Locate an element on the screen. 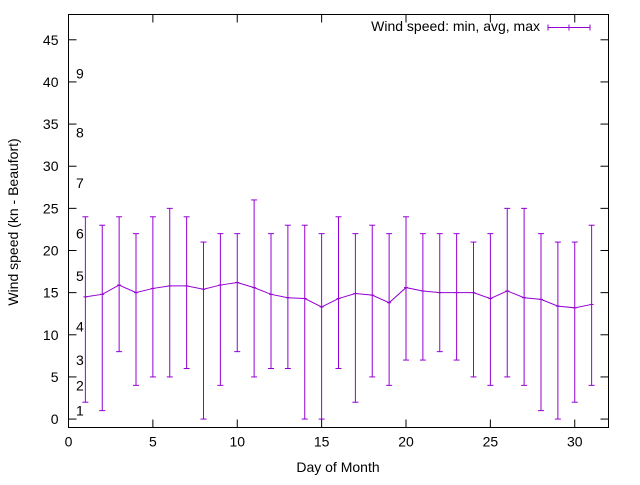  x-axis-label: Day of Month is located at coordinates (337, 467).